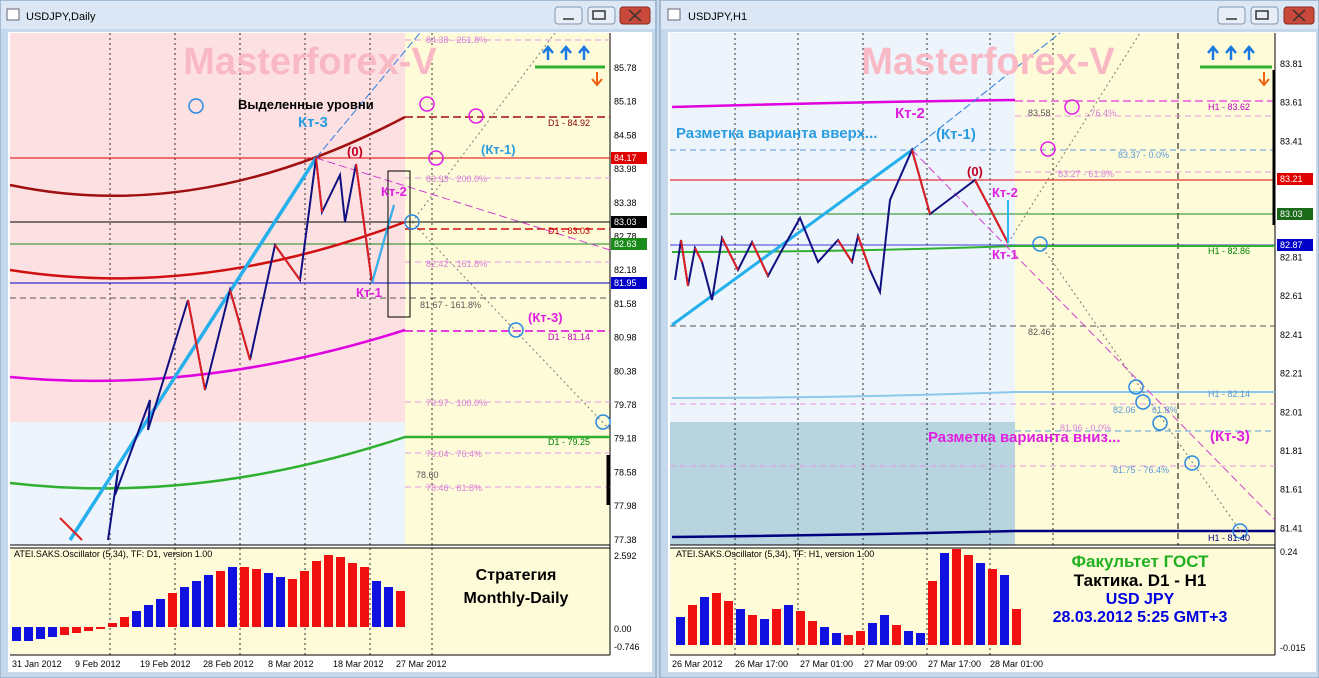  What do you see at coordinates (454, 488) in the screenshot?
I see `level-label: 78.46 - 61.8%` at bounding box center [454, 488].